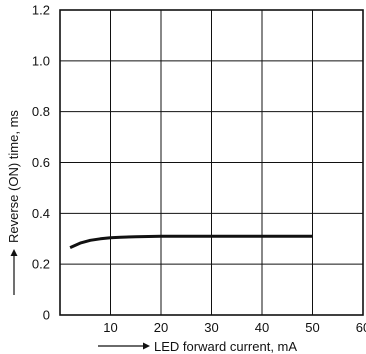 The image size is (366, 354). What do you see at coordinates (41, 213) in the screenshot?
I see `y-tick-label: 0.4` at bounding box center [41, 213].